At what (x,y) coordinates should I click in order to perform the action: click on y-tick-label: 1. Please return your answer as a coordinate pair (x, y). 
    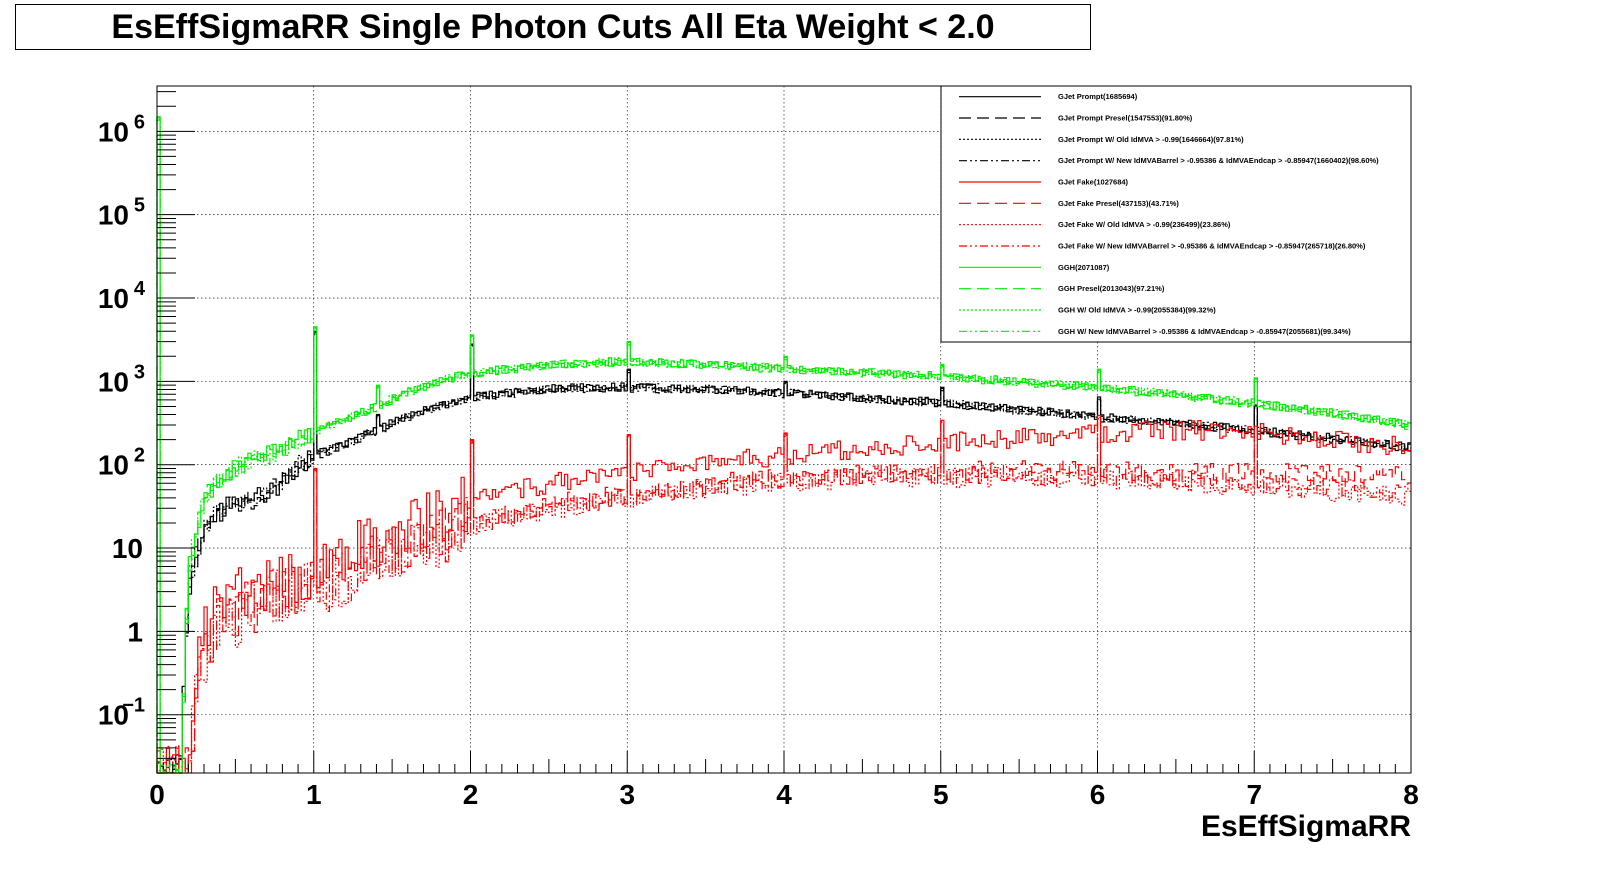
    Looking at the image, I should click on (135, 631).